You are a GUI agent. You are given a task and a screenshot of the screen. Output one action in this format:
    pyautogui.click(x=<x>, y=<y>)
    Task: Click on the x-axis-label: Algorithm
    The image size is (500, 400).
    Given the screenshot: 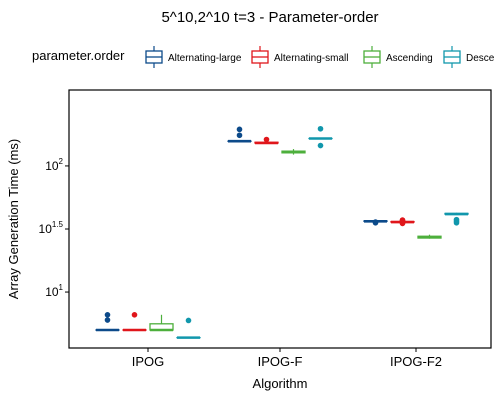 What is the action you would take?
    pyautogui.click(x=280, y=383)
    